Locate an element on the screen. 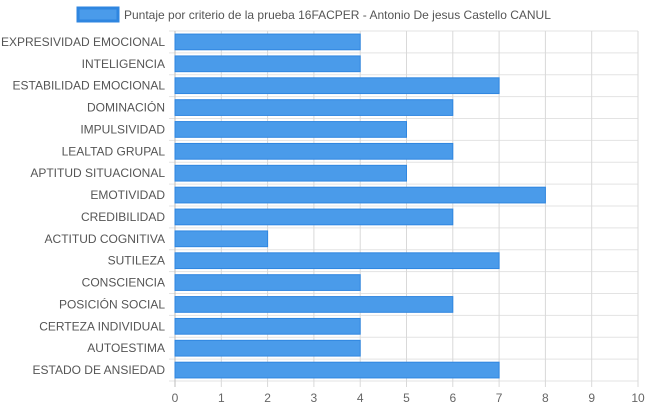 This screenshot has height=410, width=648. category-label: SUTILEZA is located at coordinates (136, 261).